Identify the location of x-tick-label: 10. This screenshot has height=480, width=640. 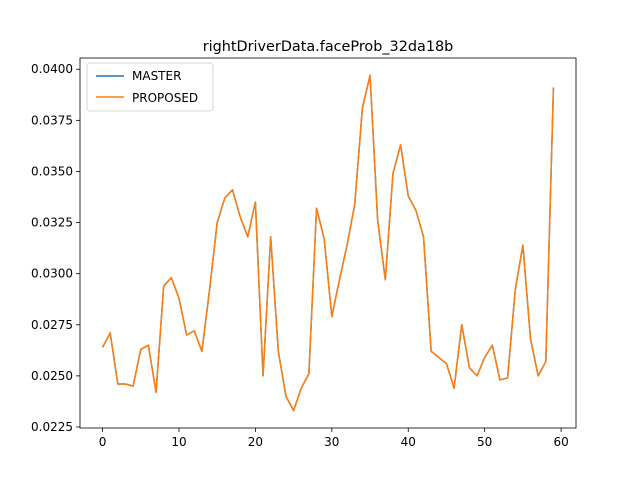
(178, 442).